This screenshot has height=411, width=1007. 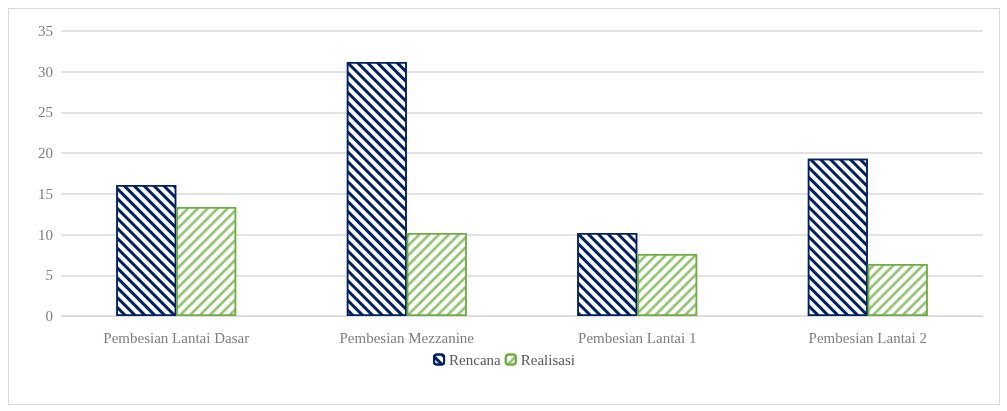 I want to click on legend-label: Rencana, so click(x=475, y=359).